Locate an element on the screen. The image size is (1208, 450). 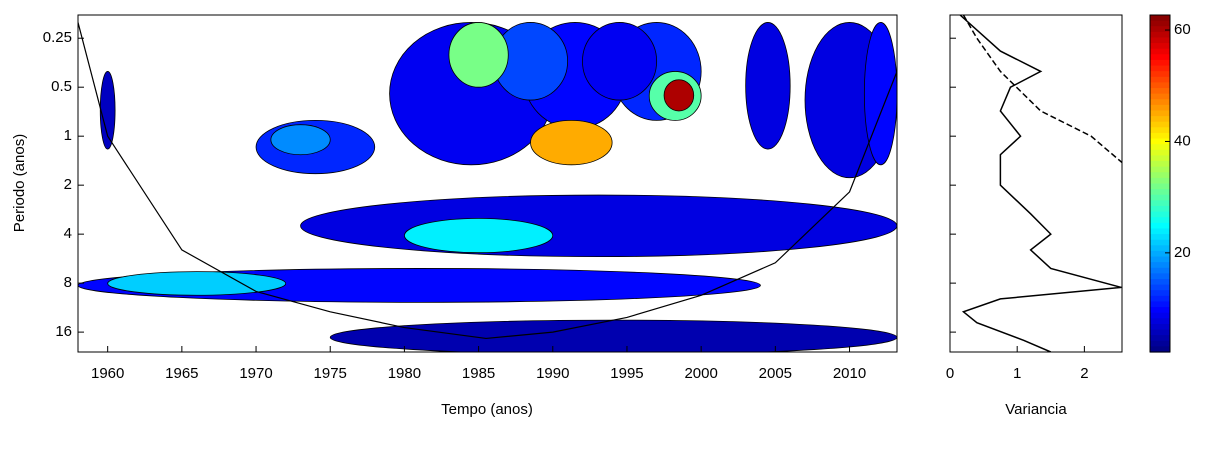
y-tick-label: 0.25 is located at coordinates (57, 37).